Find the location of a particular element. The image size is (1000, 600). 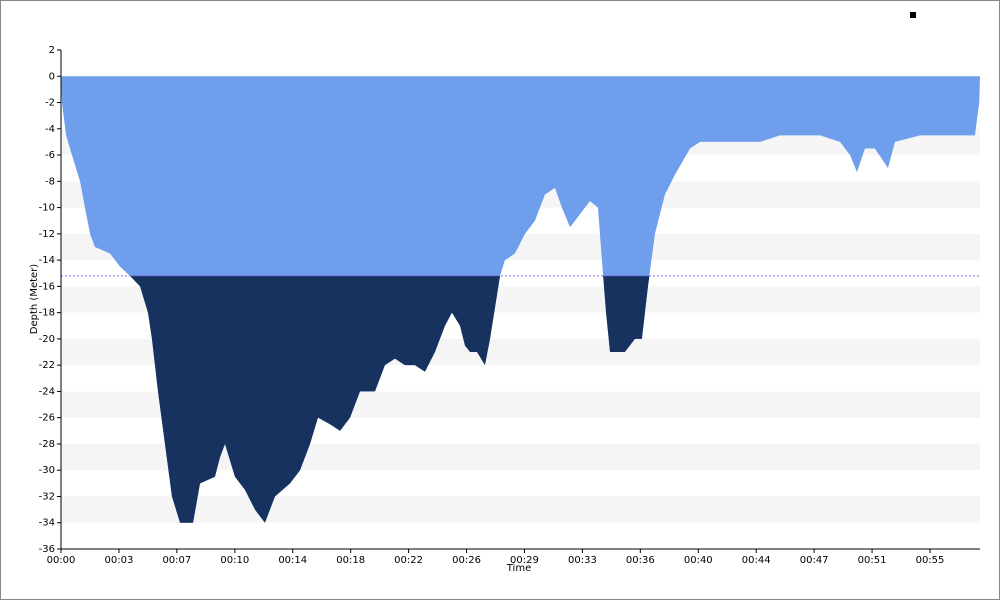

x-tick-label: 00:10 is located at coordinates (234, 560).